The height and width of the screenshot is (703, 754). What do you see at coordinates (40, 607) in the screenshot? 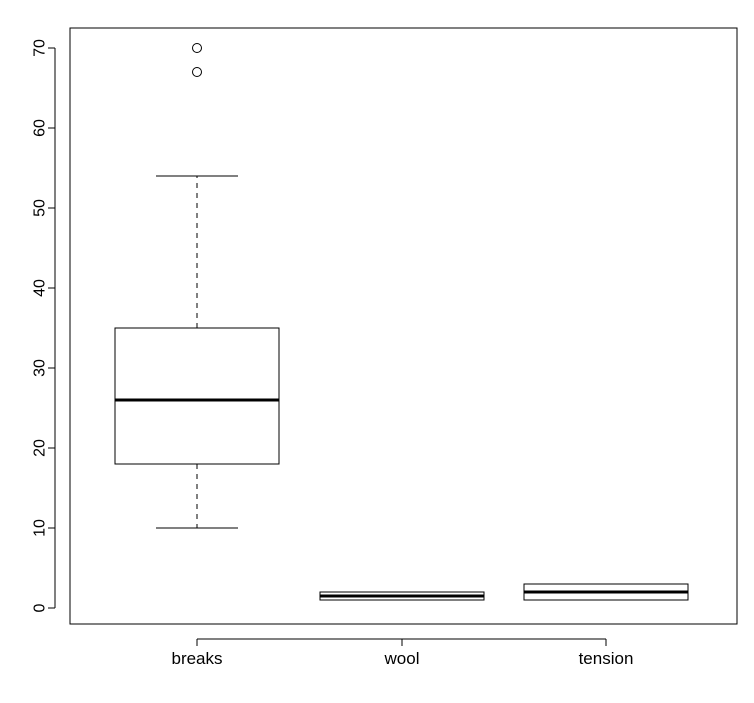
I see `y-tick-label-0: 0` at bounding box center [40, 607].